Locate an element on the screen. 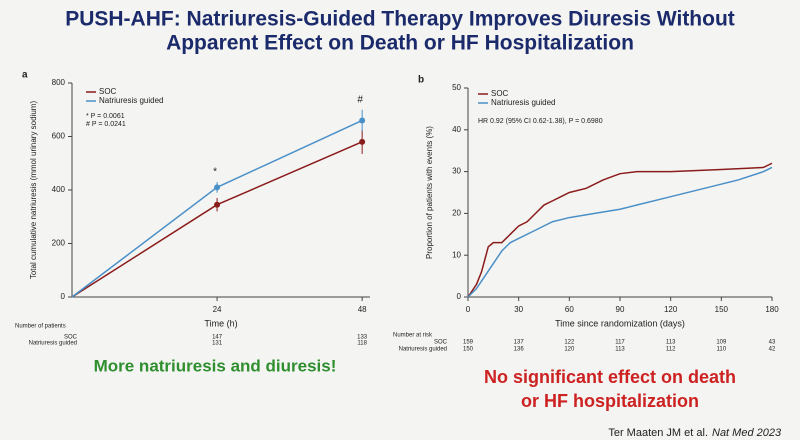 This screenshot has height=440, width=800. y-tick-label: 20 is located at coordinates (456, 213).